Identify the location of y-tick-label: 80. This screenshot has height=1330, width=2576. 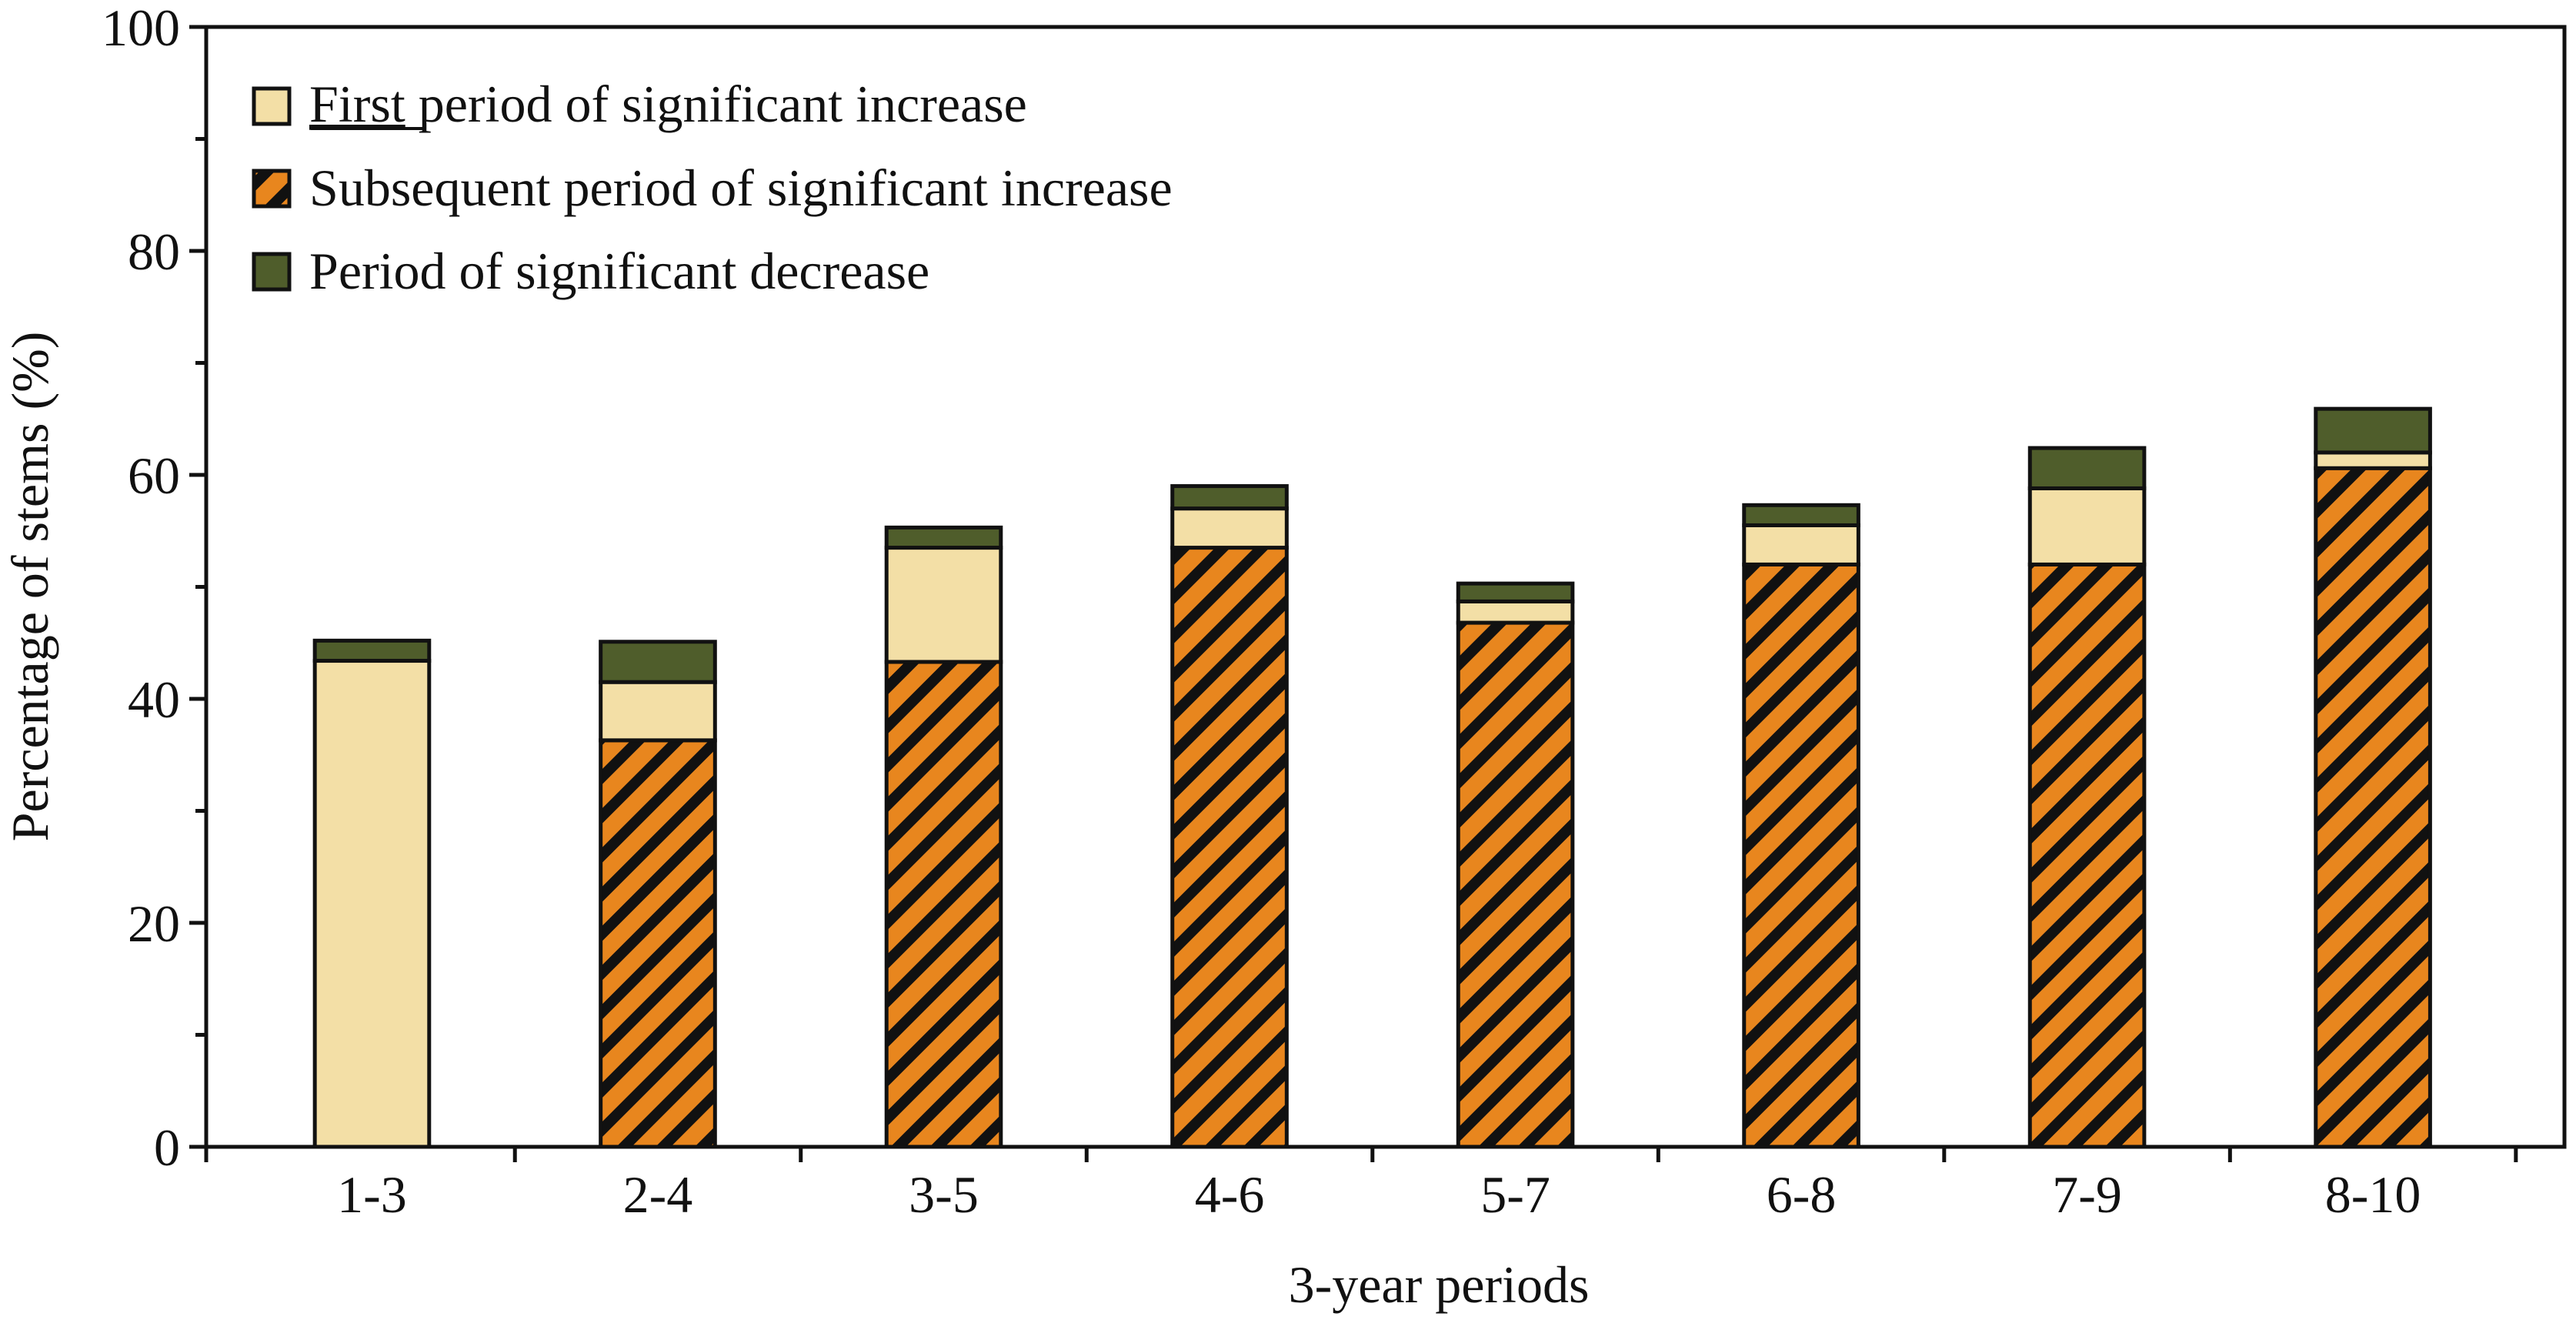
(154, 251).